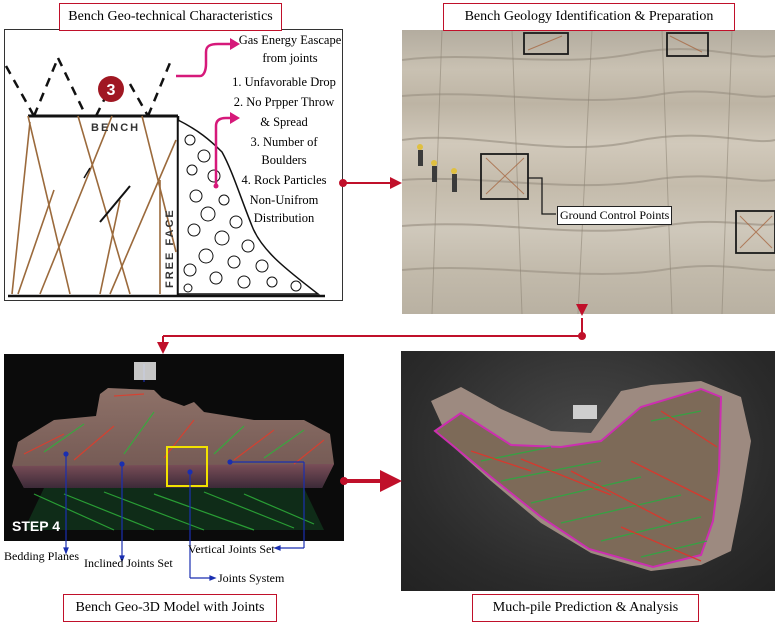  What do you see at coordinates (36, 526) in the screenshot?
I see `step-4-label: STEP 4` at bounding box center [36, 526].